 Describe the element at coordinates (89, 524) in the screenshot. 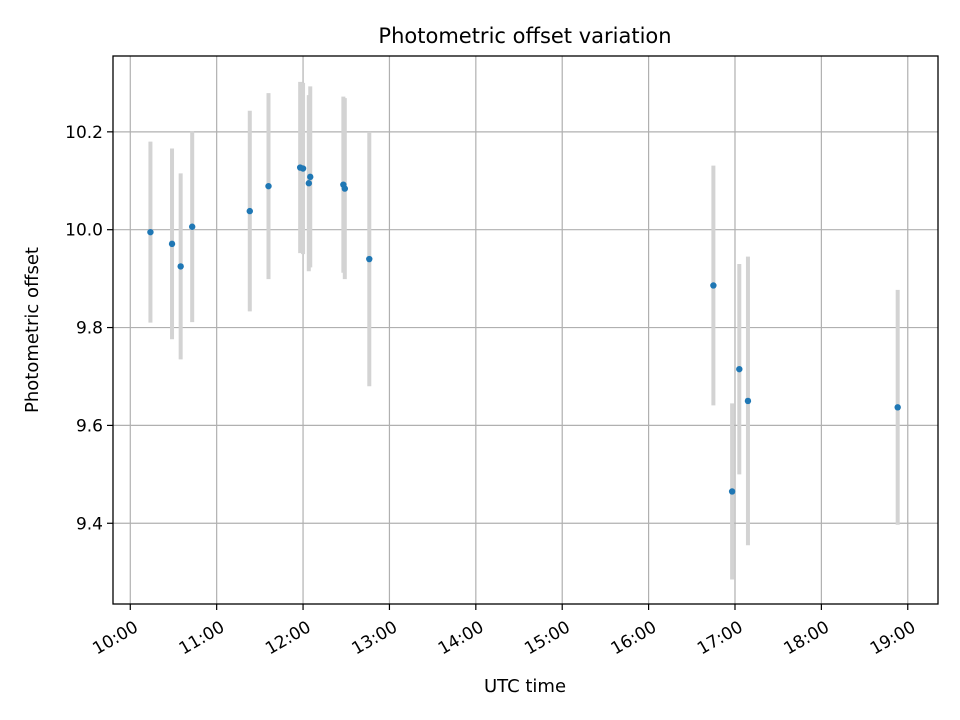

I see `y-tick-label: 9.4` at that location.